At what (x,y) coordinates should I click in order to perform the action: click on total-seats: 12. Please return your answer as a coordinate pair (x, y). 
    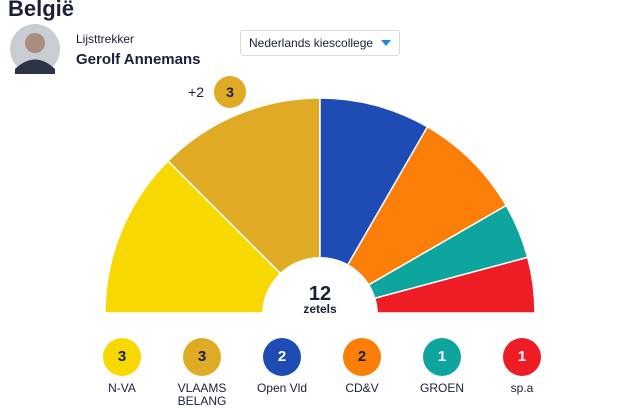
    Looking at the image, I should click on (320, 294).